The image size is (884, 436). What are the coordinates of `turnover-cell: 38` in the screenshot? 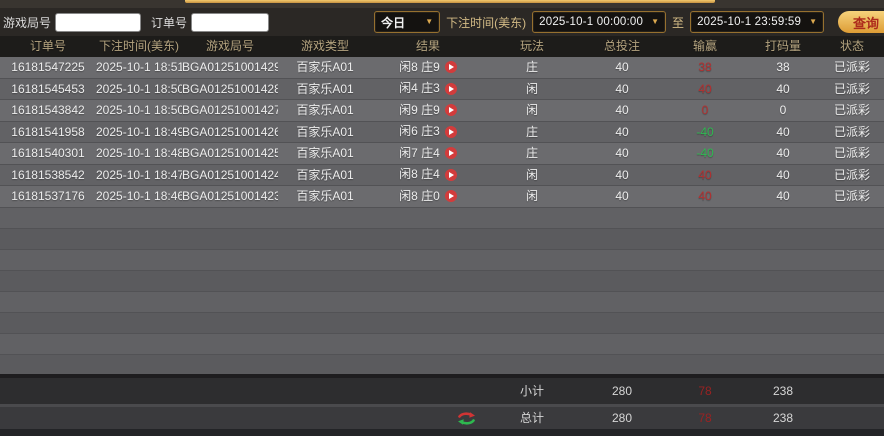 It's located at (783, 67).